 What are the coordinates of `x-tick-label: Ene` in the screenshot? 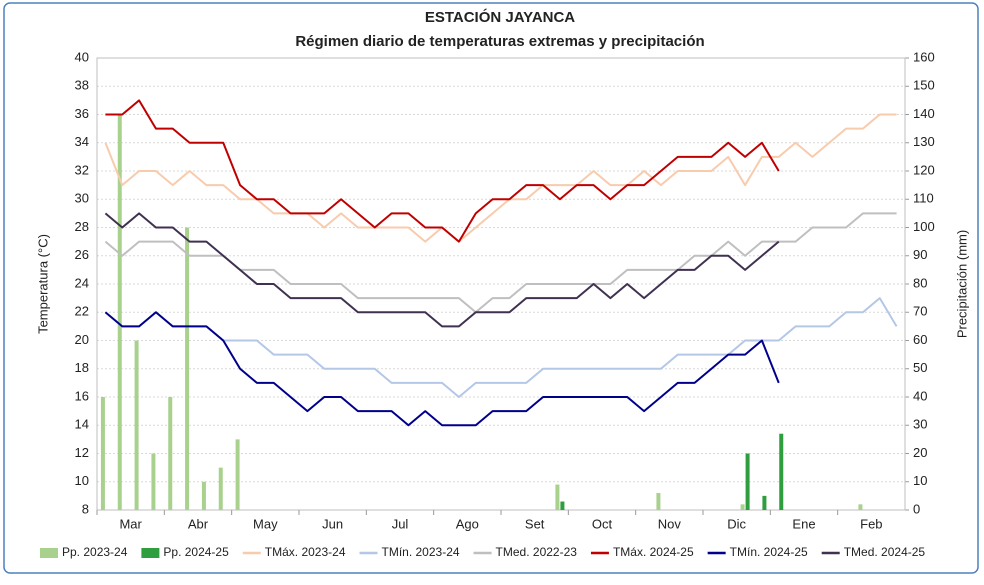 It's located at (803, 523).